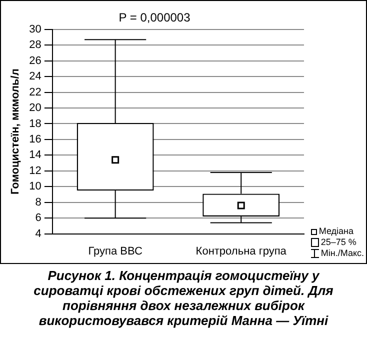 The image size is (367, 344). What do you see at coordinates (35, 60) in the screenshot?
I see `y-tick-label: 26` at bounding box center [35, 60].